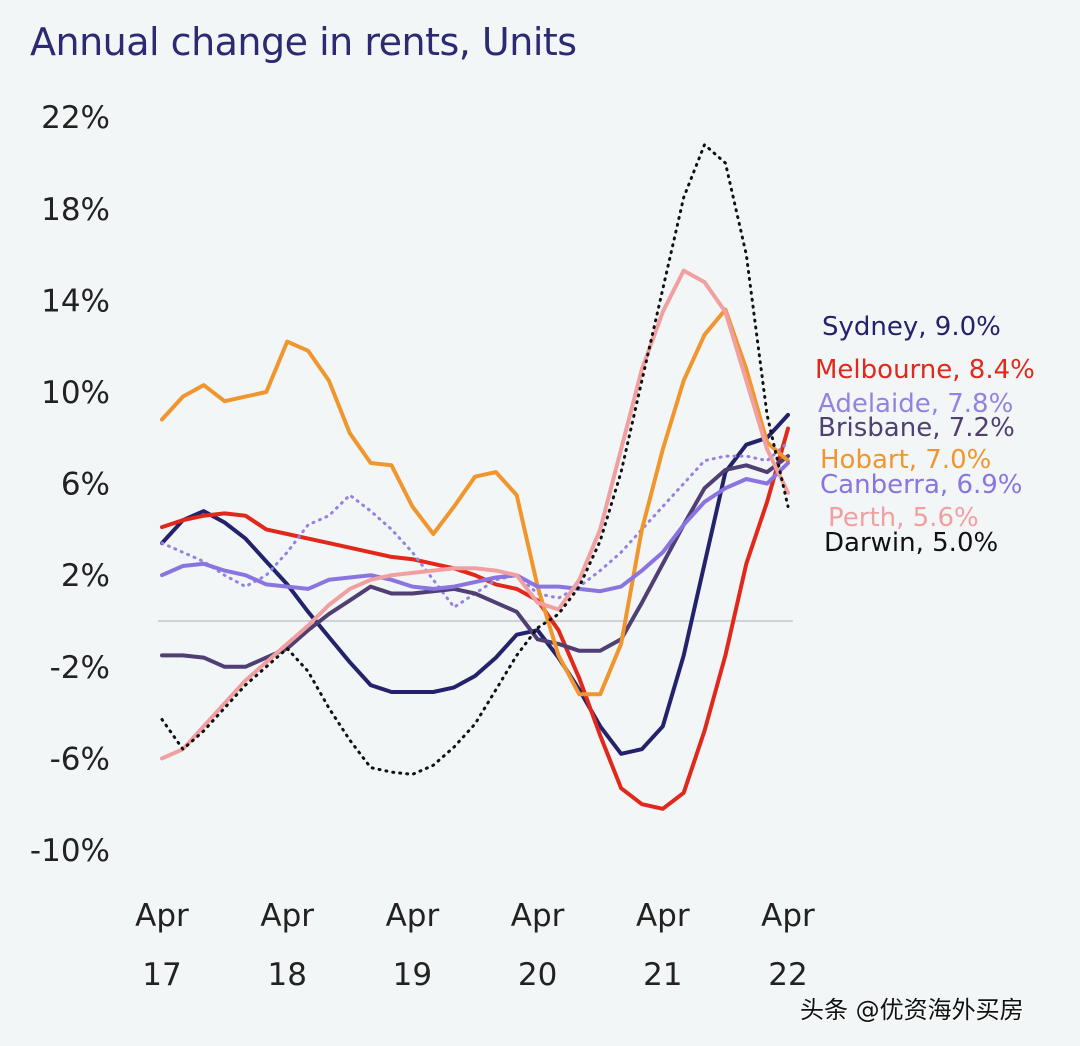 This screenshot has width=1080, height=1046. What do you see at coordinates (286, 975) in the screenshot?
I see `x-tick-label-year: 18` at bounding box center [286, 975].